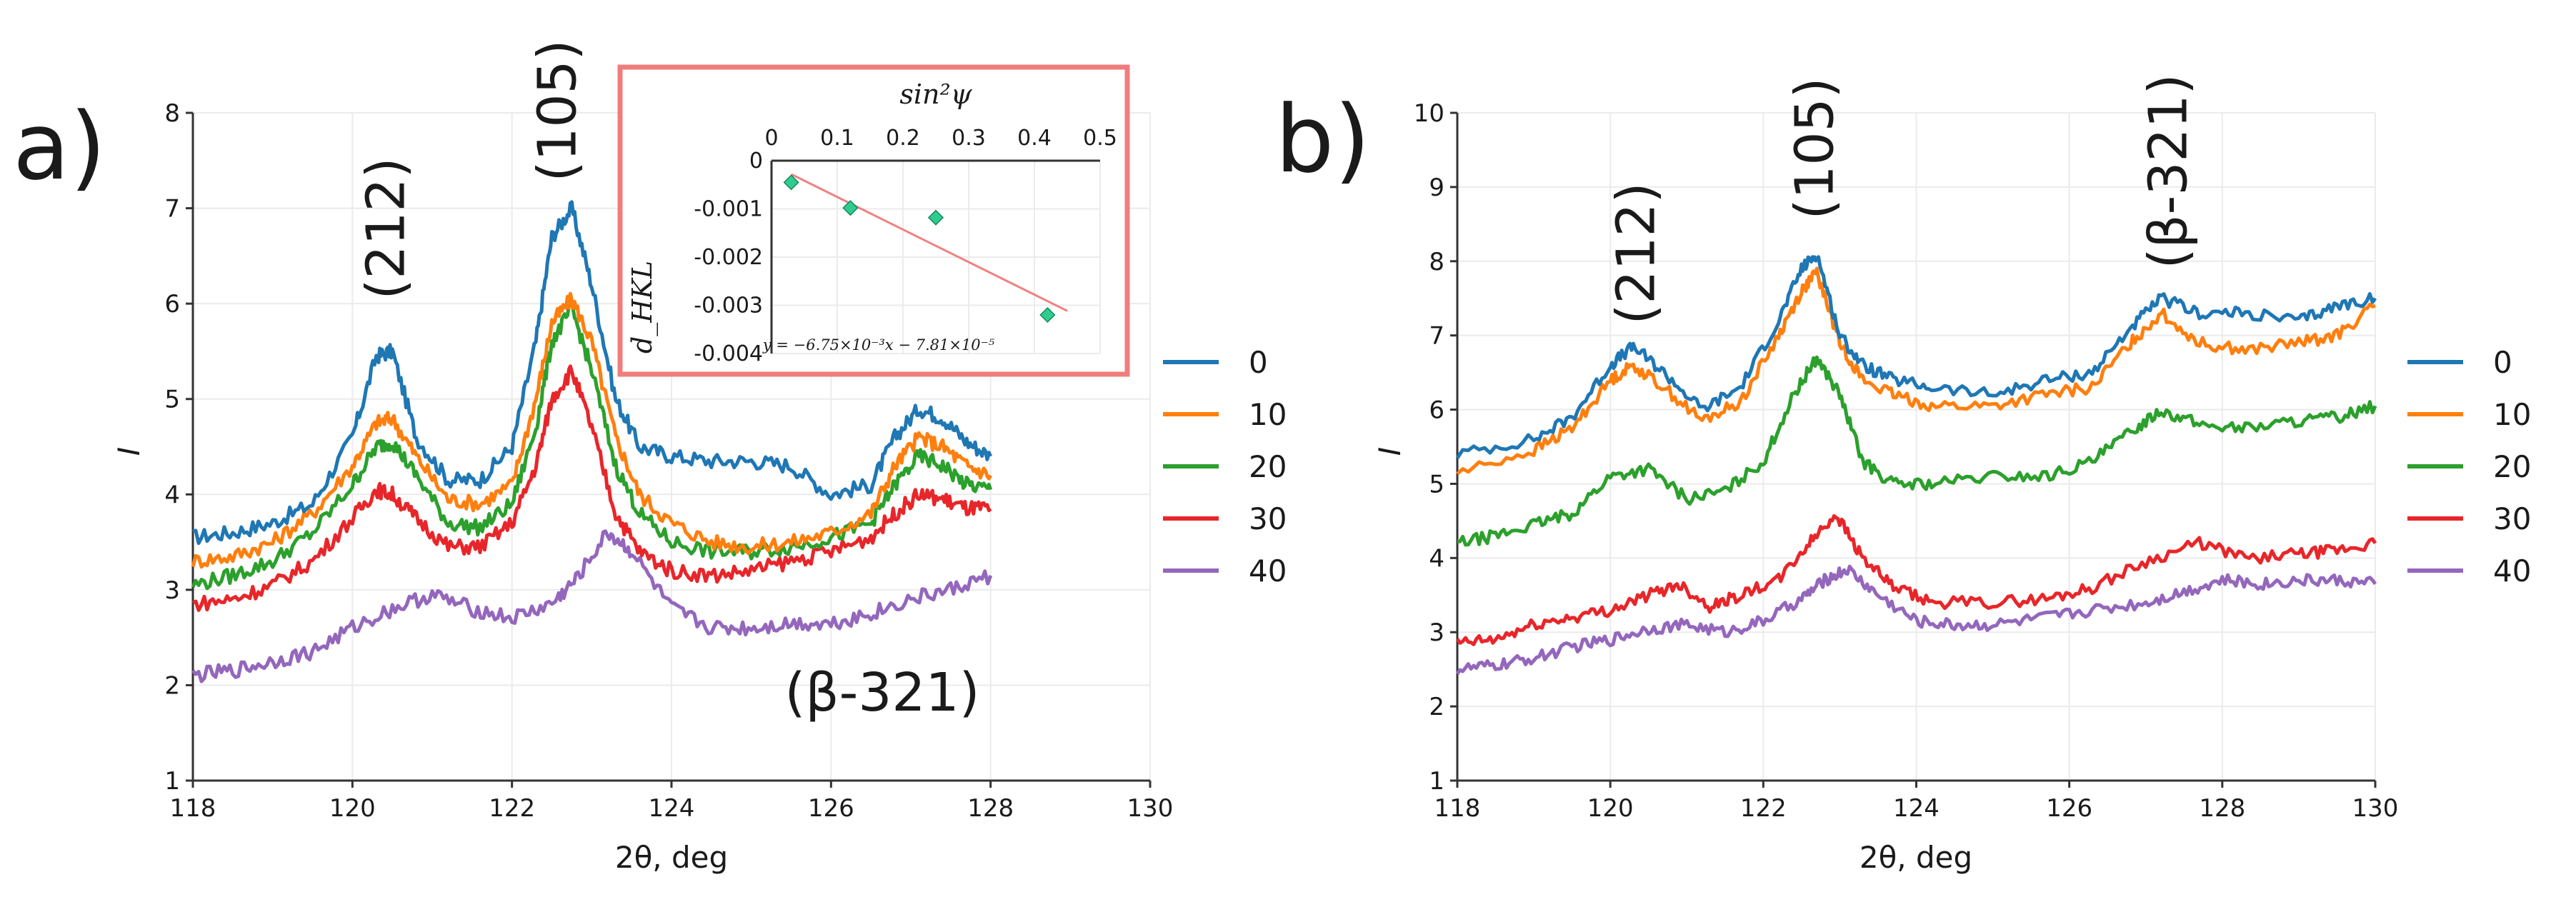  What do you see at coordinates (935, 94) in the screenshot?
I see `inset-x-label: sin²ψ` at bounding box center [935, 94].